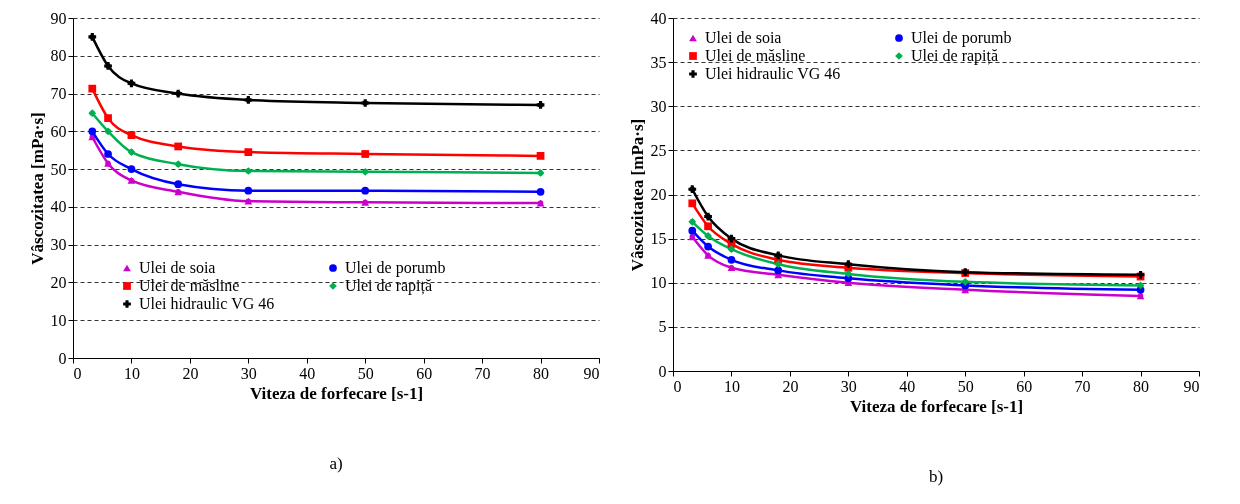 Image resolution: width=1240 pixels, height=504 pixels. Describe the element at coordinates (658, 62) in the screenshot. I see `y-tick-label: 35` at that location.